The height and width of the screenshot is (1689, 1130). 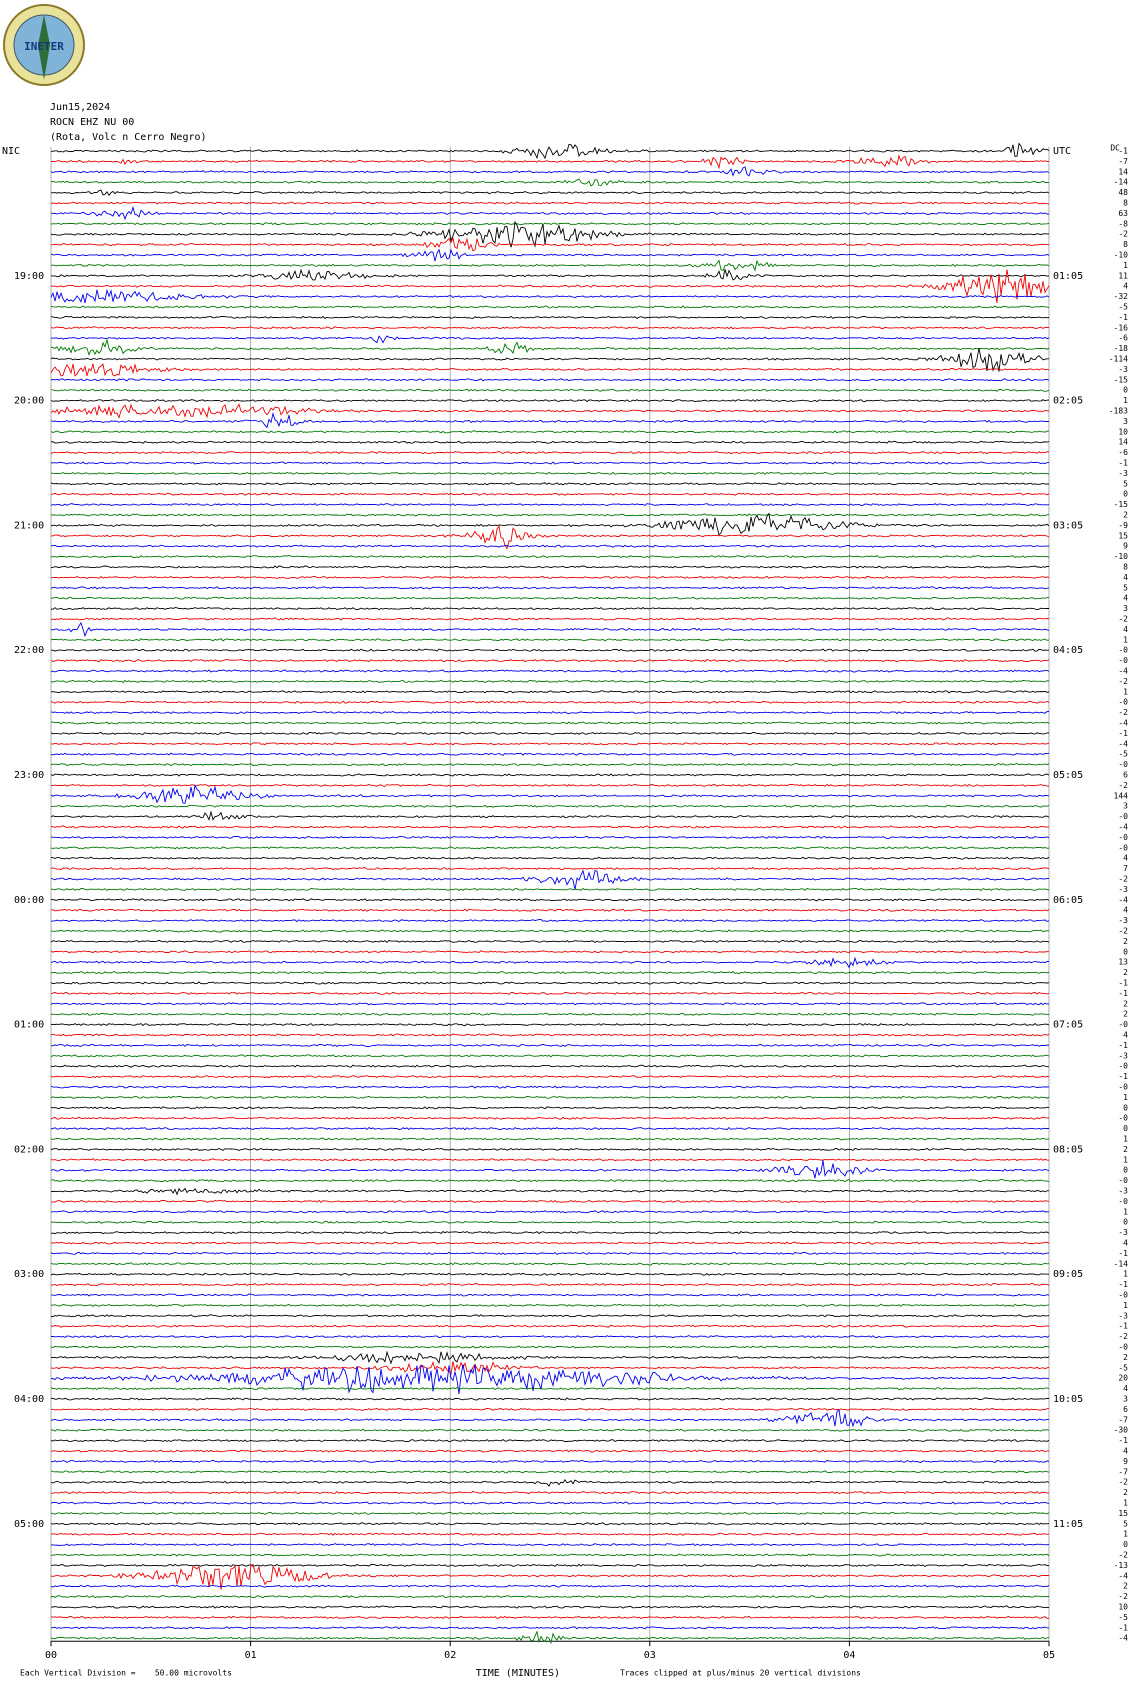 What do you see at coordinates (1121, 327) in the screenshot?
I see `dc-offset: -16` at bounding box center [1121, 327].